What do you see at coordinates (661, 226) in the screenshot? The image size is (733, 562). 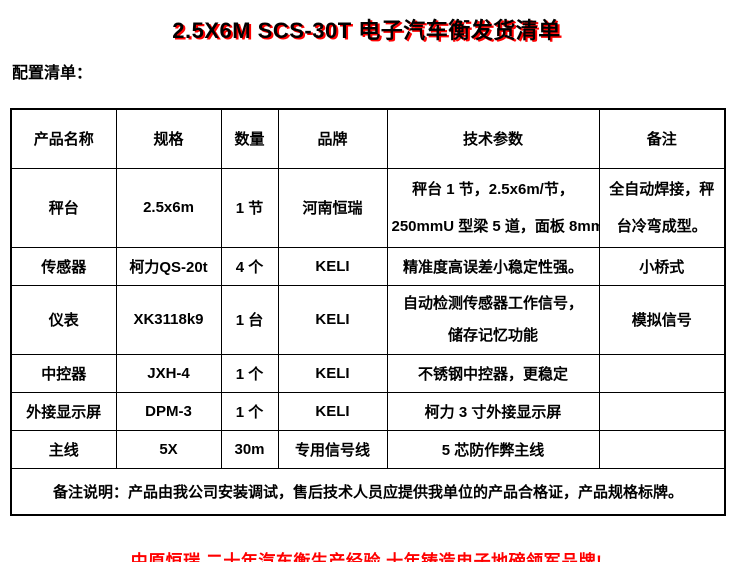 I see `remark-line: 台冷弯成型。` at bounding box center [661, 226].